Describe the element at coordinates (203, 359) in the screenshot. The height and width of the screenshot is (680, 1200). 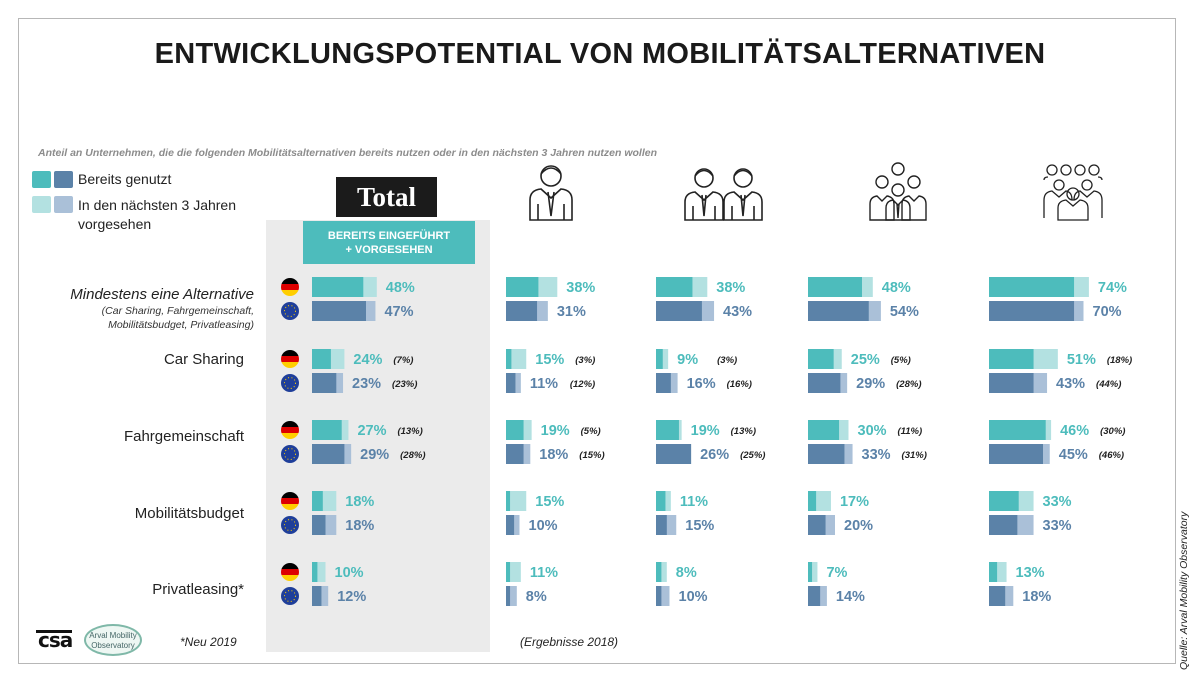
I see `row-label-car-sharing: Car Sharing` at that location.